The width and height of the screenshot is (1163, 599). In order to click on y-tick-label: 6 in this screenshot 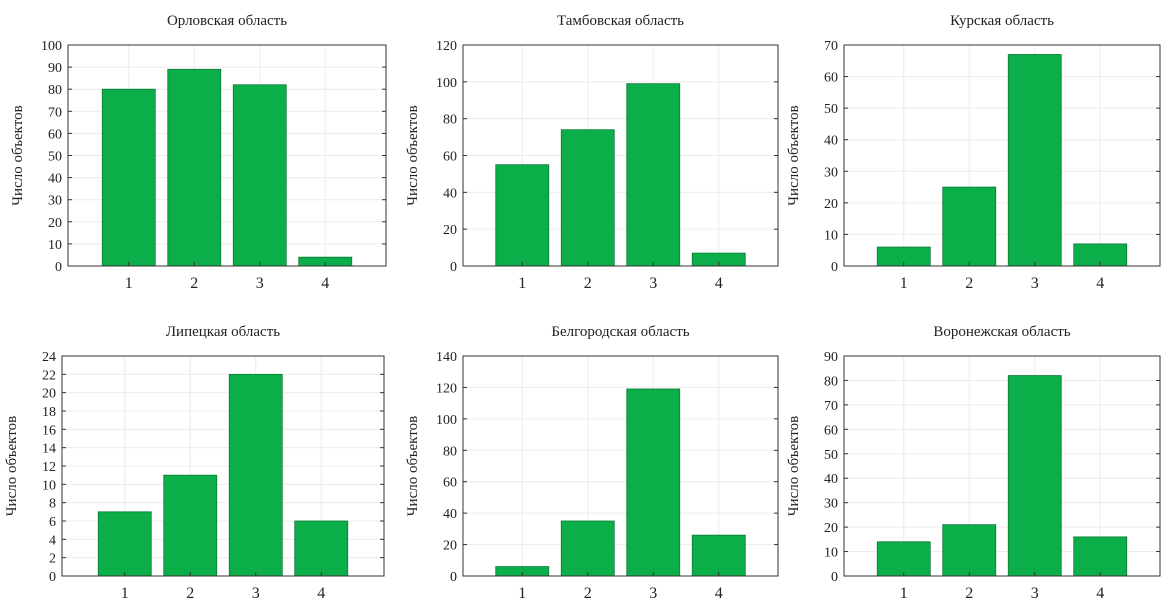, I will do `click(52, 522)`.